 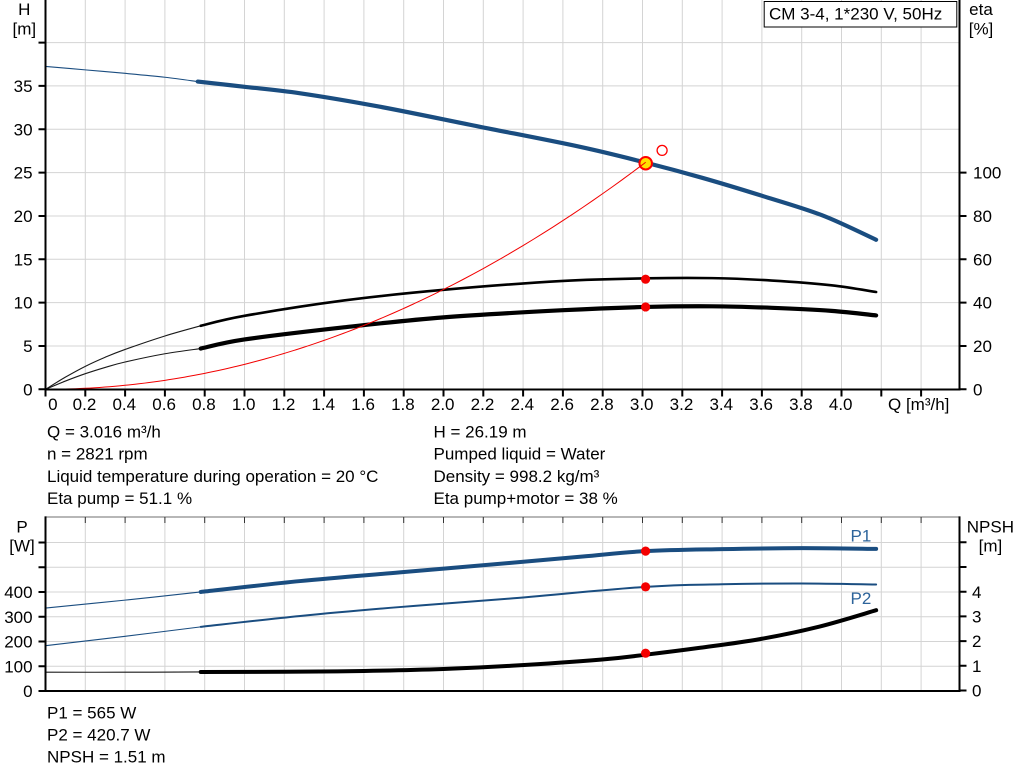 I want to click on svg-text: Density = 998.2 kg/m³, so click(x=517, y=476).